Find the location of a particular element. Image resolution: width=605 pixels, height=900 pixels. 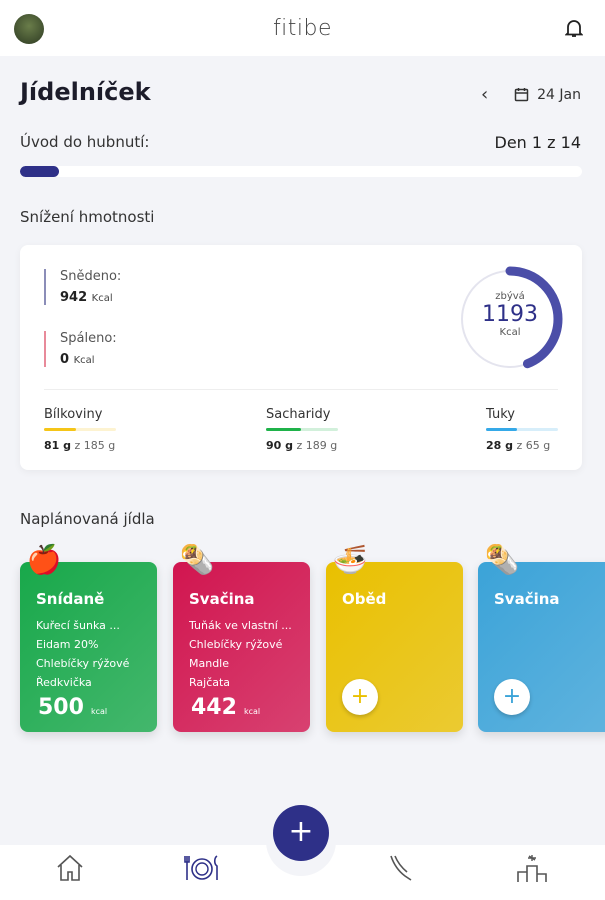

program-progress-bar is located at coordinates (301, 171).